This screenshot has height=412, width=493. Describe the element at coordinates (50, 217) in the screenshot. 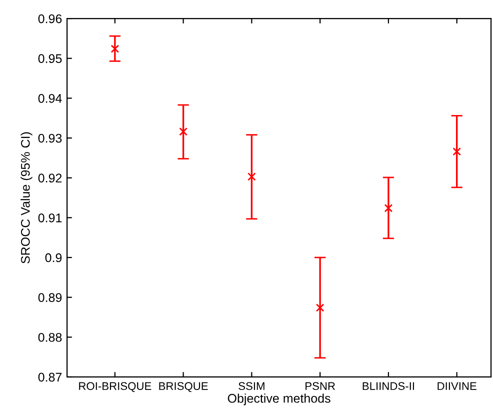

I see `y-tick-label: 0.91` at that location.